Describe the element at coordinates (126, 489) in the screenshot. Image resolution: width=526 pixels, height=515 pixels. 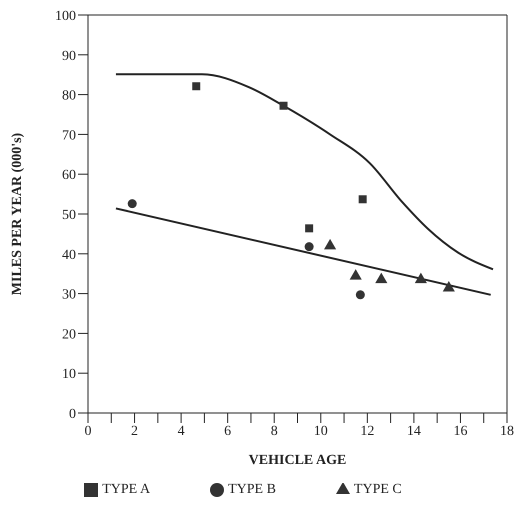
I see `legend-label: TYPE A` at that location.